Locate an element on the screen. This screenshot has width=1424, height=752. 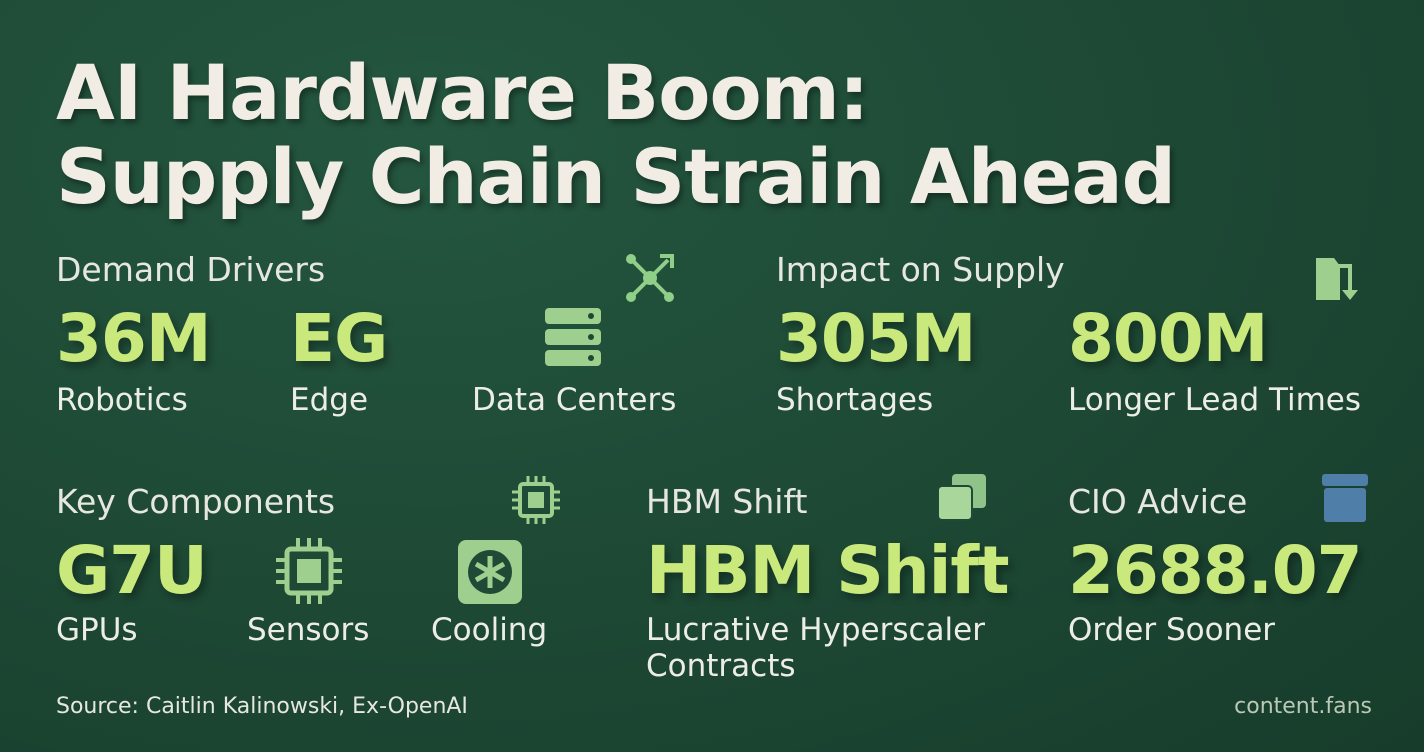
stat-label: Cooling is located at coordinates (489, 630).